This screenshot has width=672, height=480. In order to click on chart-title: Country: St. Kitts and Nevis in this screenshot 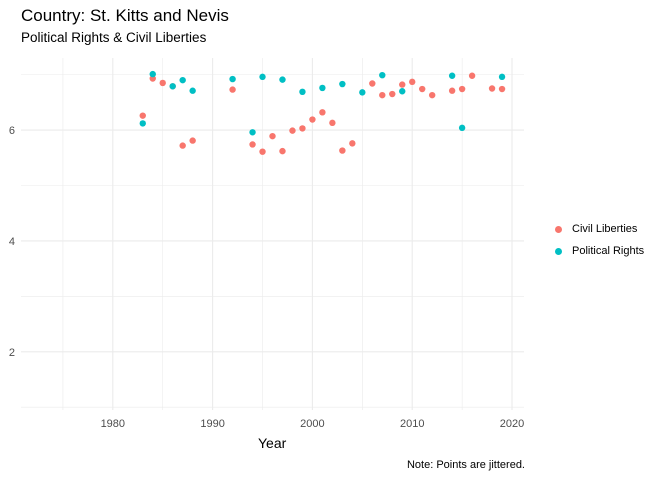, I will do `click(125, 15)`.